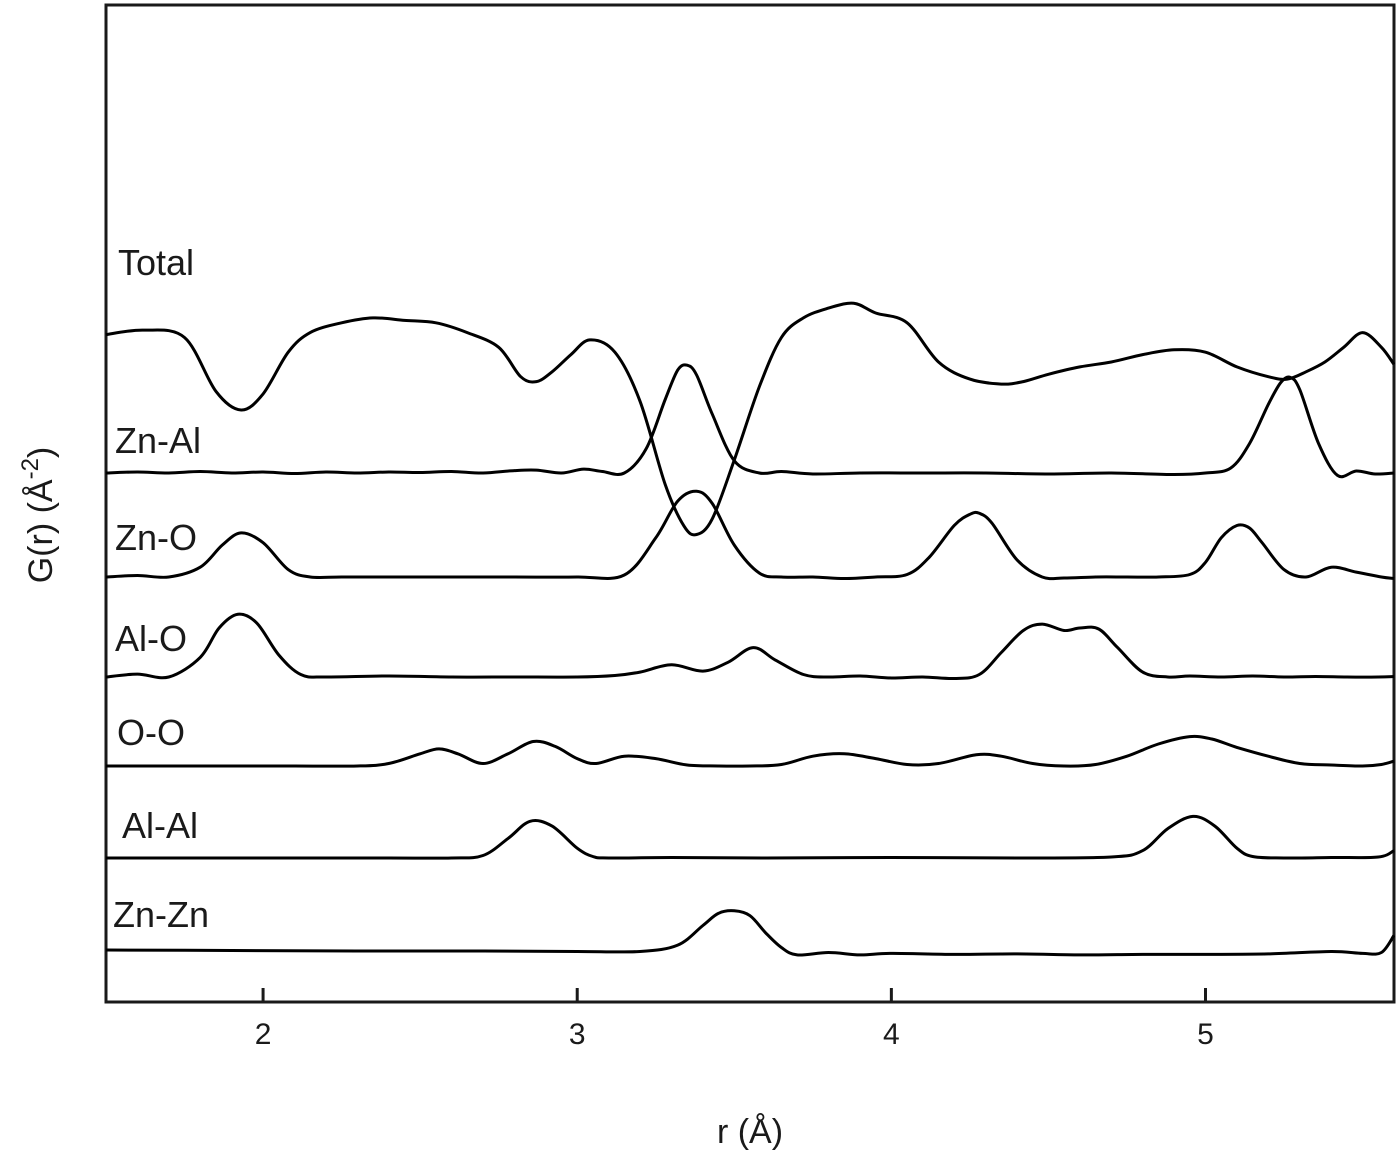 The height and width of the screenshot is (1156, 1400). Describe the element at coordinates (750, 1132) in the screenshot. I see `x-axis-label: r (Å)` at that location.